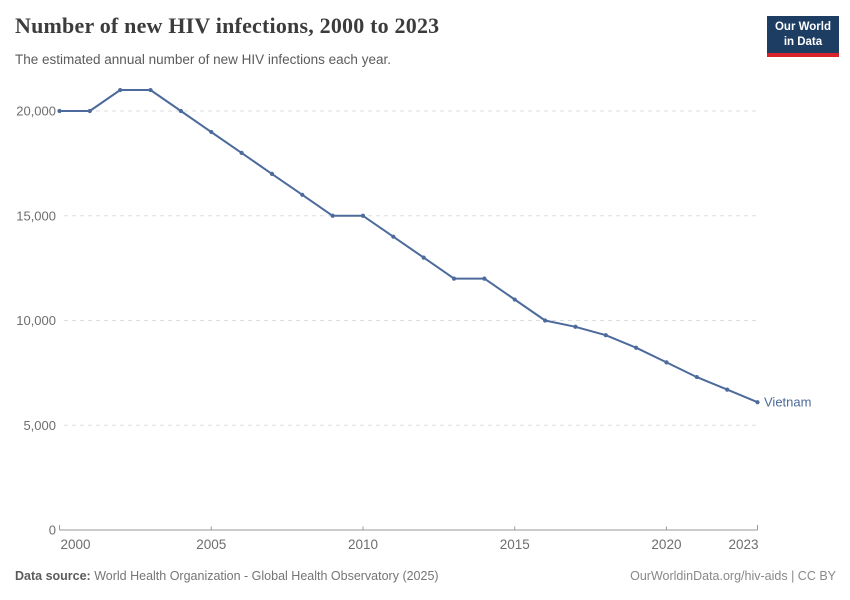 This screenshot has width=850, height=600. I want to click on x-tick-label-2015: 2015, so click(515, 544).